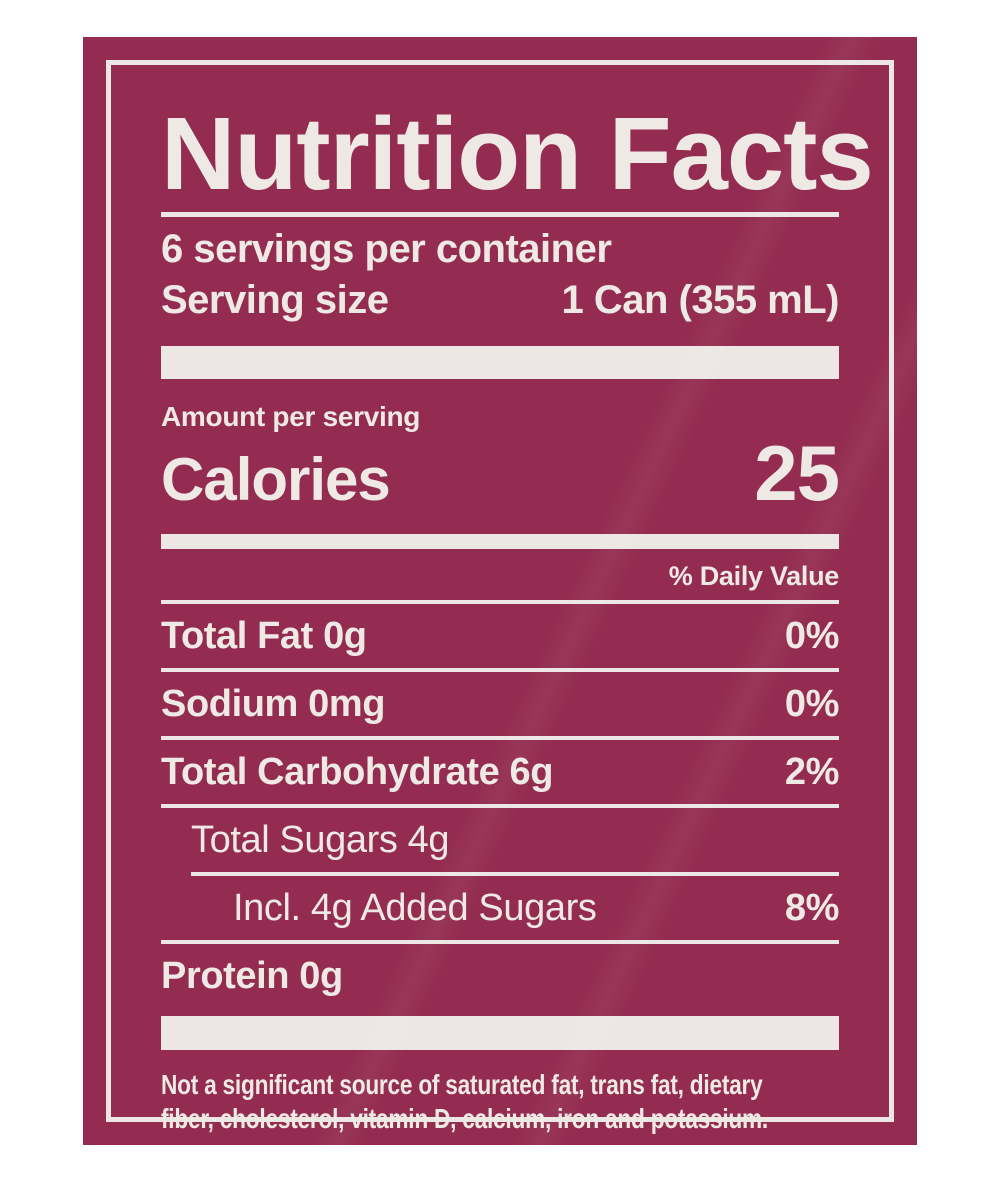 The height and width of the screenshot is (1180, 1000). I want to click on servings-per-container: 6 servings per container, so click(386, 248).